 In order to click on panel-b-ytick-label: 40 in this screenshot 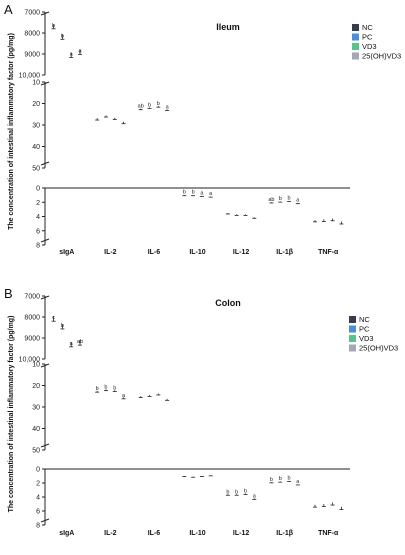, I will do `click(36, 429)`.